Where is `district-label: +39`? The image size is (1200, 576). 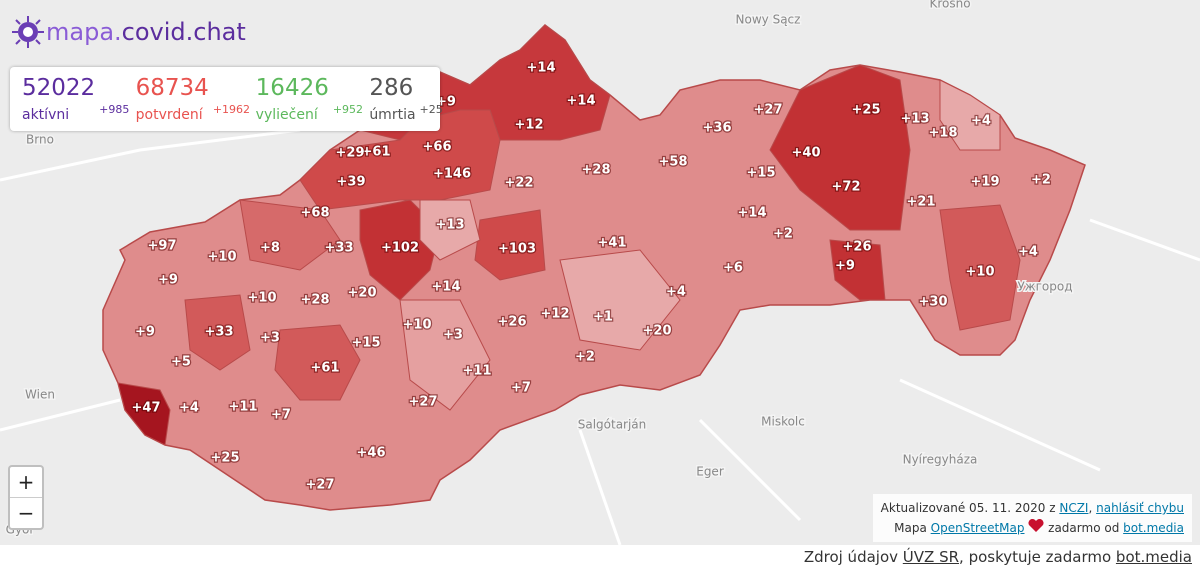 district-label: +39 is located at coordinates (351, 182).